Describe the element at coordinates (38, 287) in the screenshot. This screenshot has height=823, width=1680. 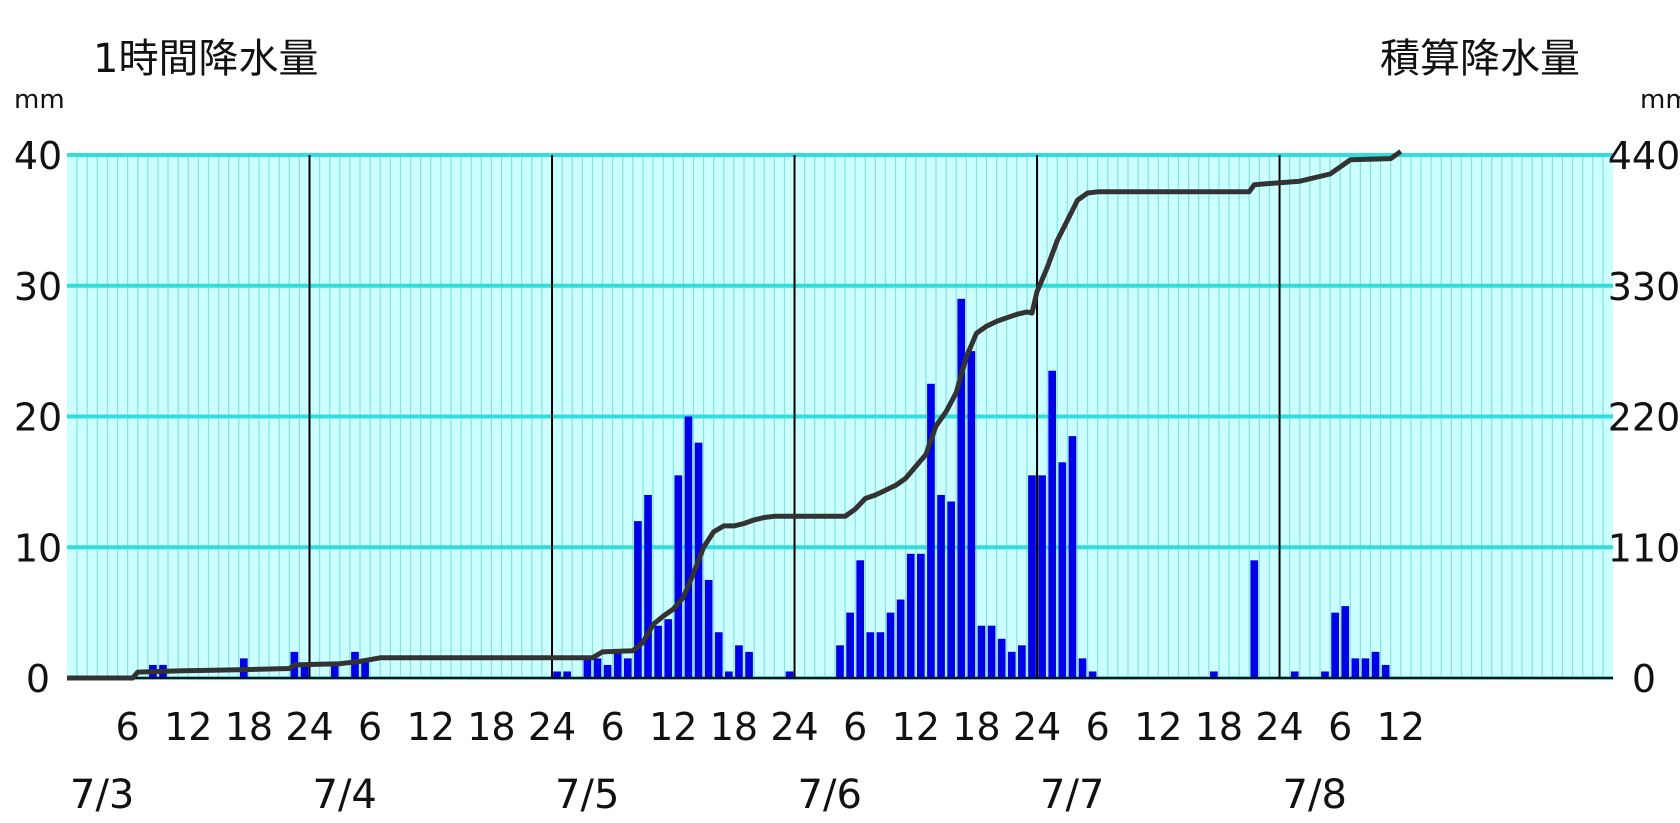
I see `left-y-tick-label: 30` at that location.